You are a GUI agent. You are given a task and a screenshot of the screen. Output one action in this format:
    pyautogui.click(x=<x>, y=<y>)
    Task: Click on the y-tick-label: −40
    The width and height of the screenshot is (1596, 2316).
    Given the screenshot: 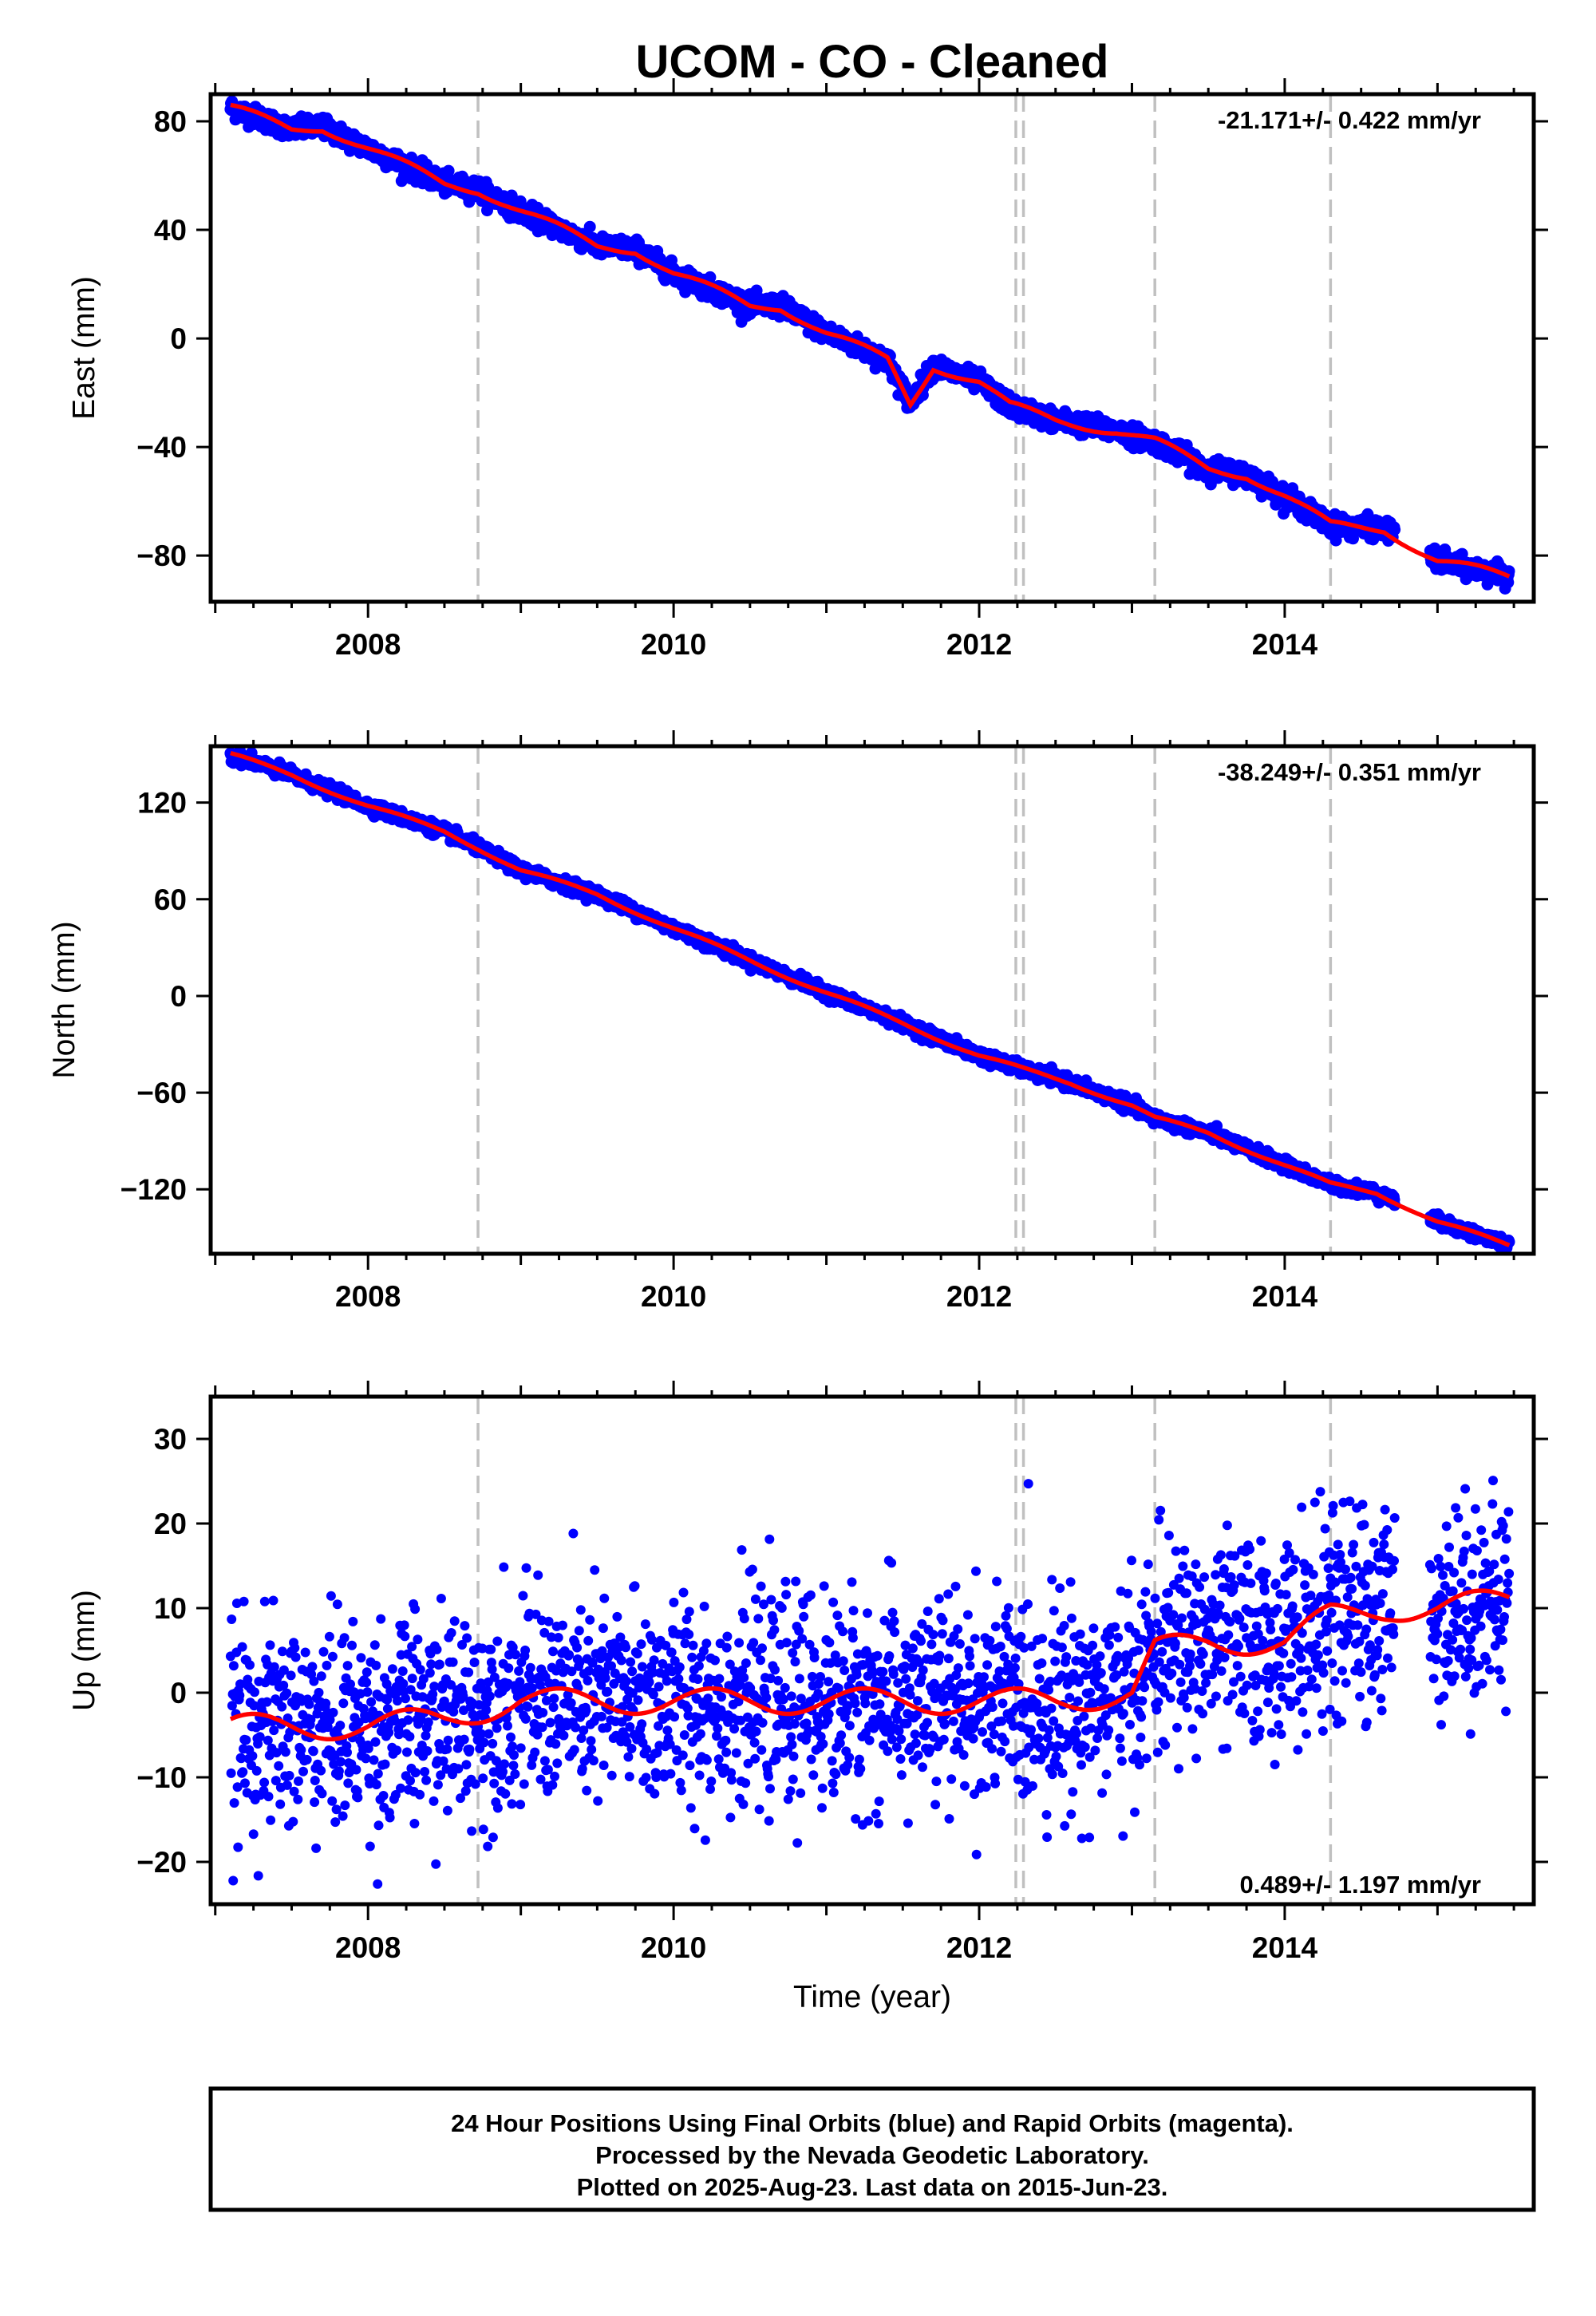 What is the action you would take?
    pyautogui.click(x=161, y=448)
    